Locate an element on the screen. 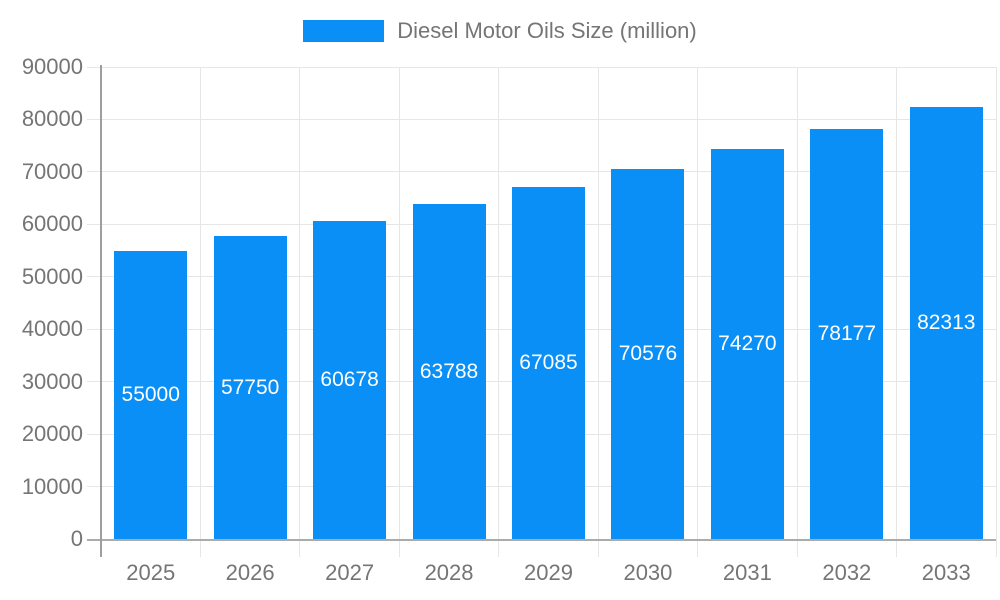  bar-value-label: 74270 is located at coordinates (747, 344).